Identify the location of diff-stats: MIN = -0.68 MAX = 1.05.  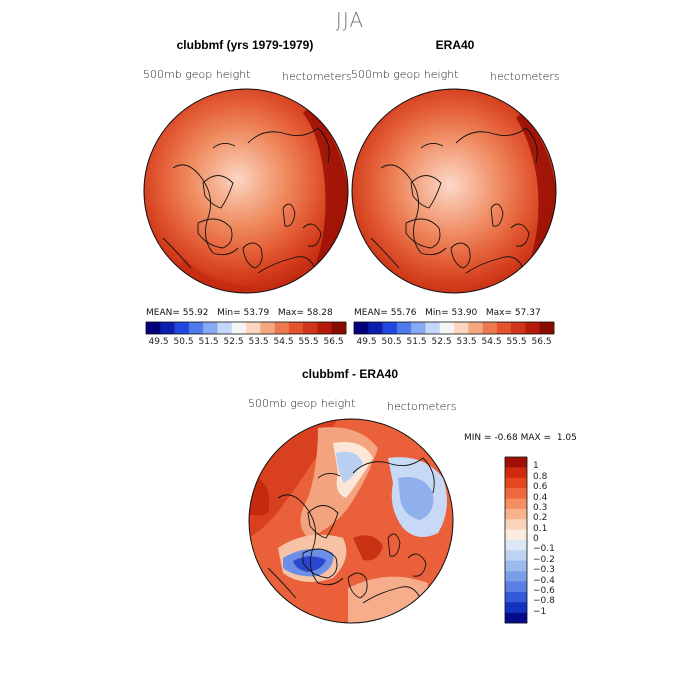
(520, 438).